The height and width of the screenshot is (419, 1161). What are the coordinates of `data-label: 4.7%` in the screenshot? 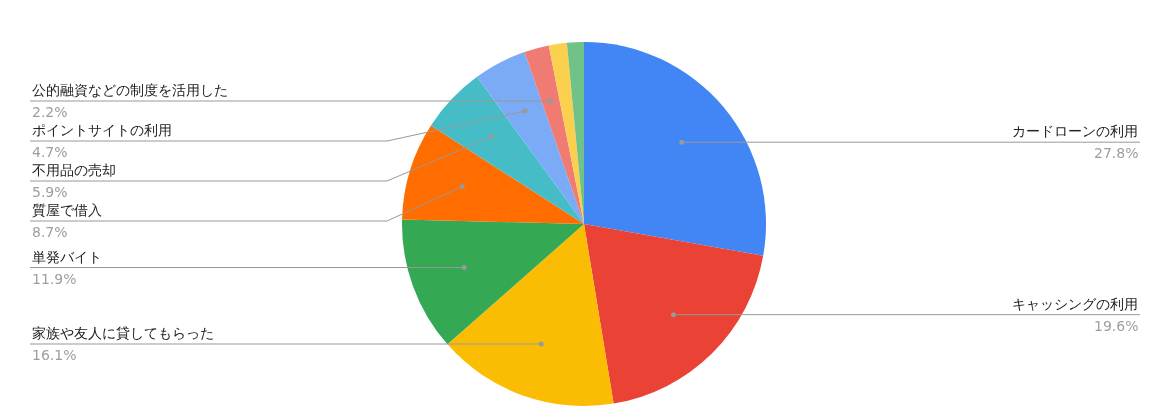 It's located at (50, 152).